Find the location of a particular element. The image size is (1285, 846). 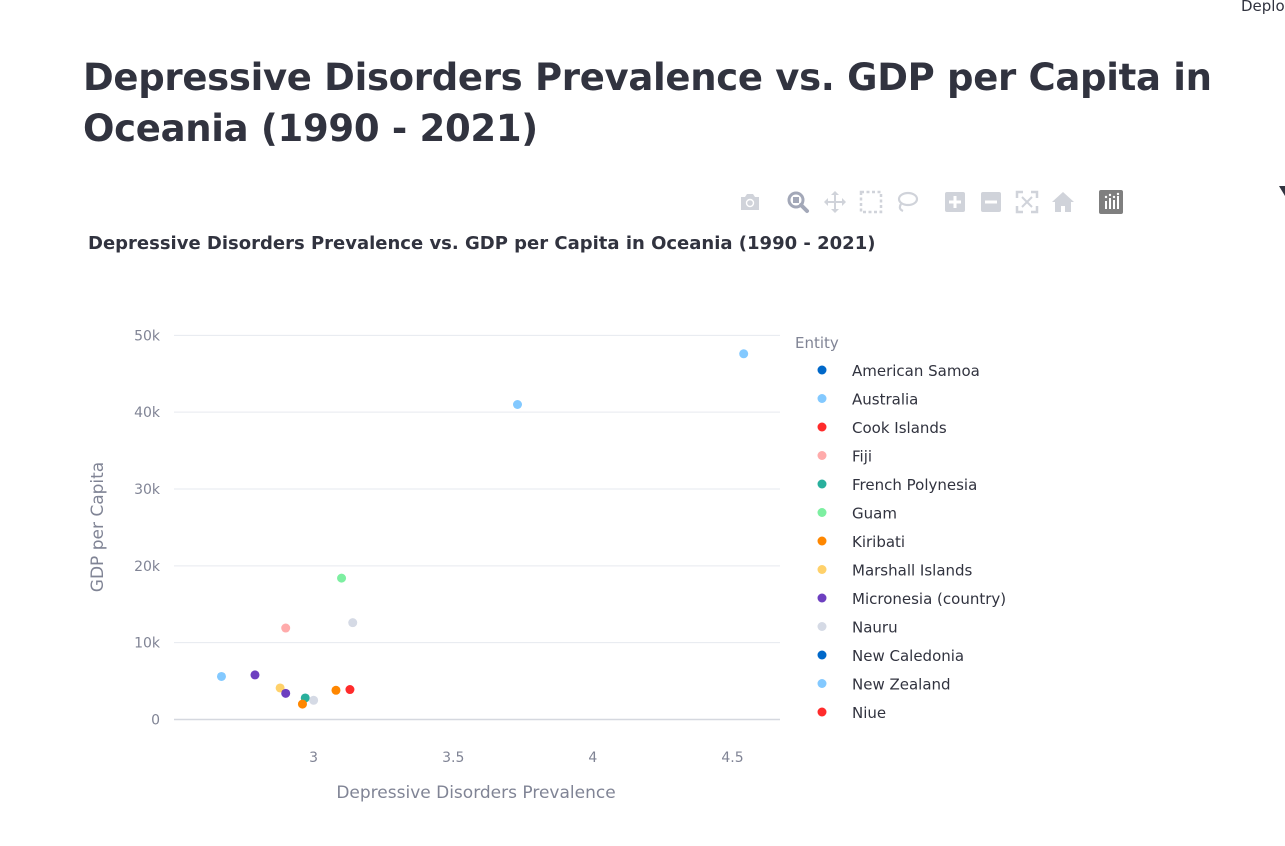

legend-label: Cook Islands is located at coordinates (899, 428).